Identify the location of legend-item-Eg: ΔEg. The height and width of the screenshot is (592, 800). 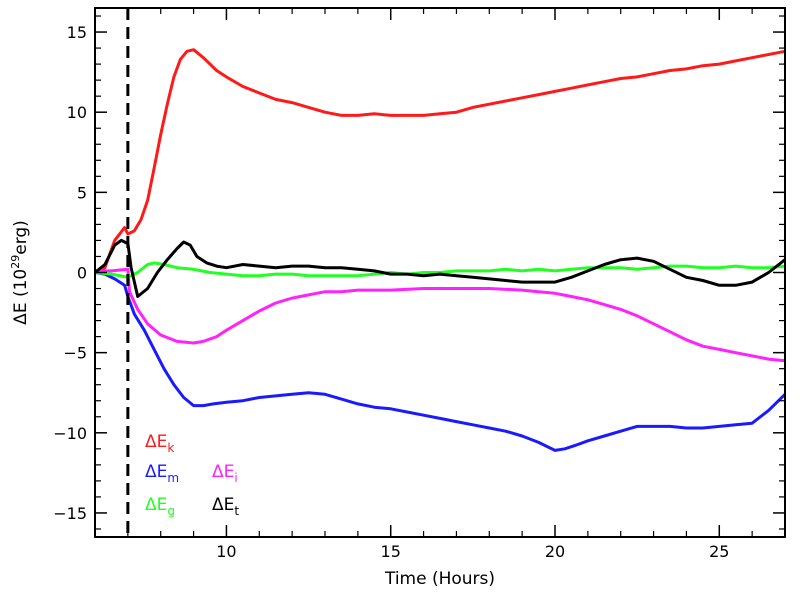
(160, 506).